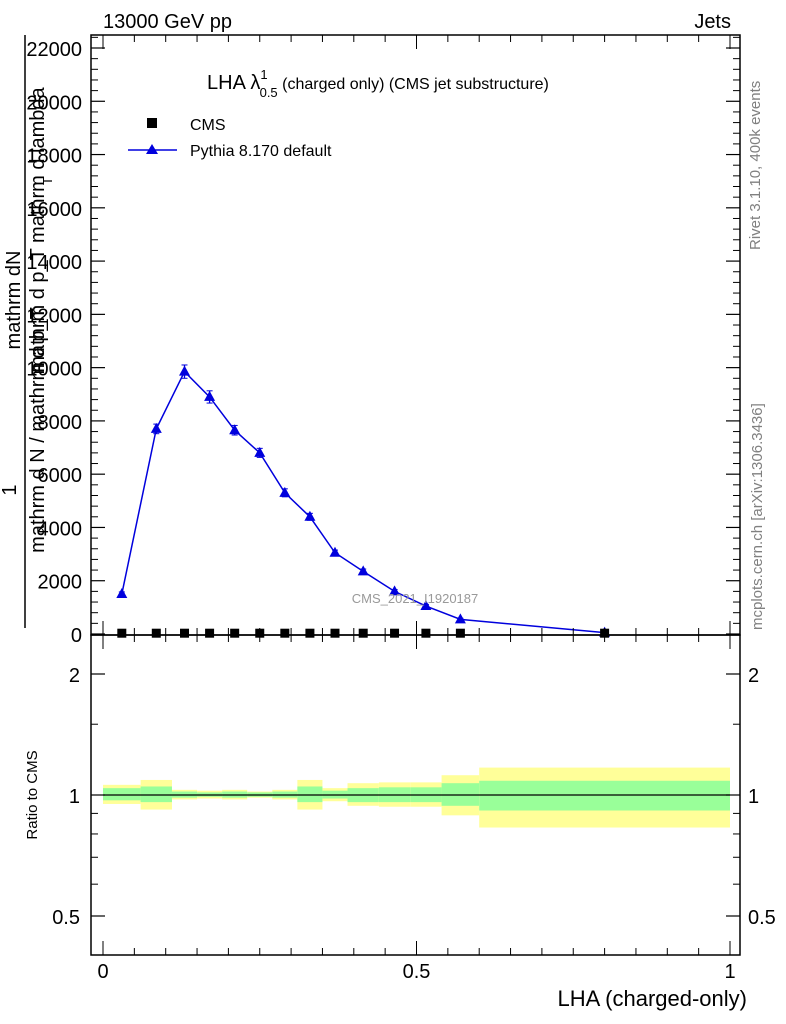 The image size is (786, 1024). Describe the element at coordinates (74, 797) in the screenshot. I see `ratio-y-tick-label: 1` at that location.